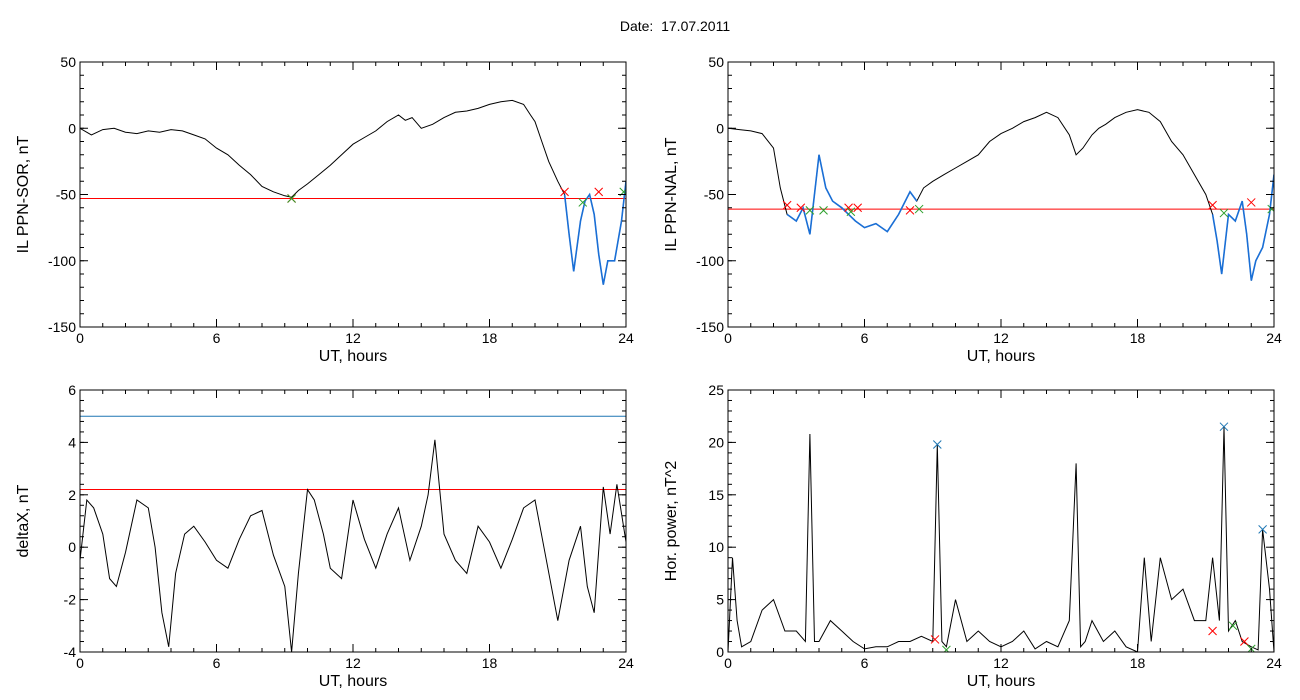 The width and height of the screenshot is (1300, 700). What do you see at coordinates (716, 495) in the screenshot?
I see `y-tick-label: 15` at bounding box center [716, 495].